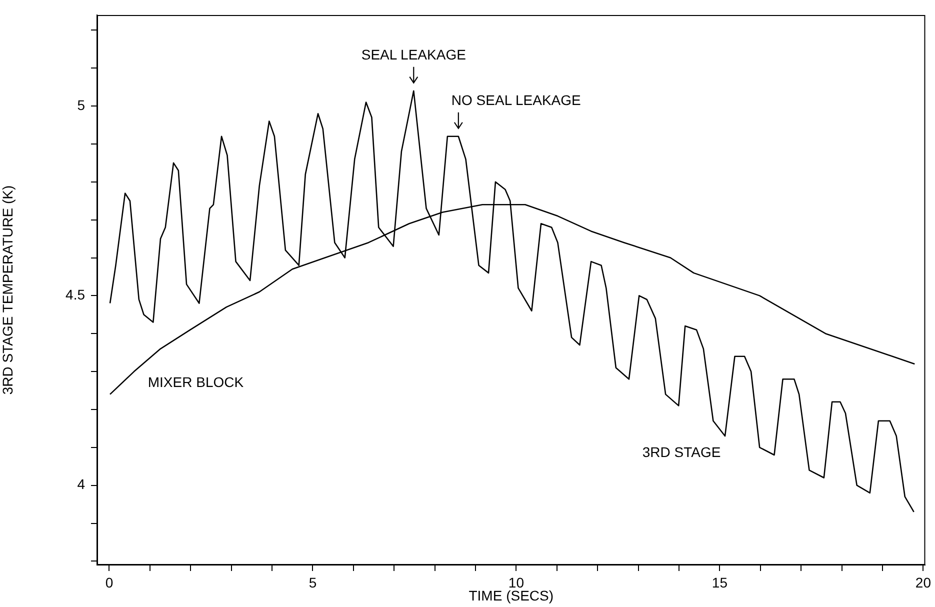  I want to click on y-tick-label: 5, so click(81, 104).